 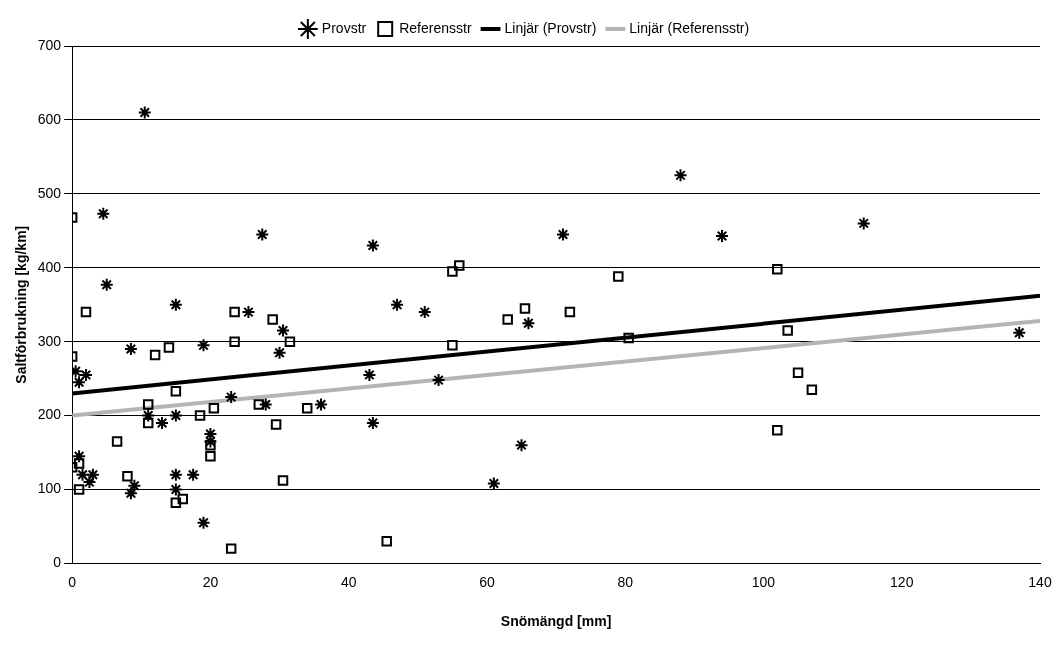 I want to click on legend-label: Provstr, so click(x=344, y=27).